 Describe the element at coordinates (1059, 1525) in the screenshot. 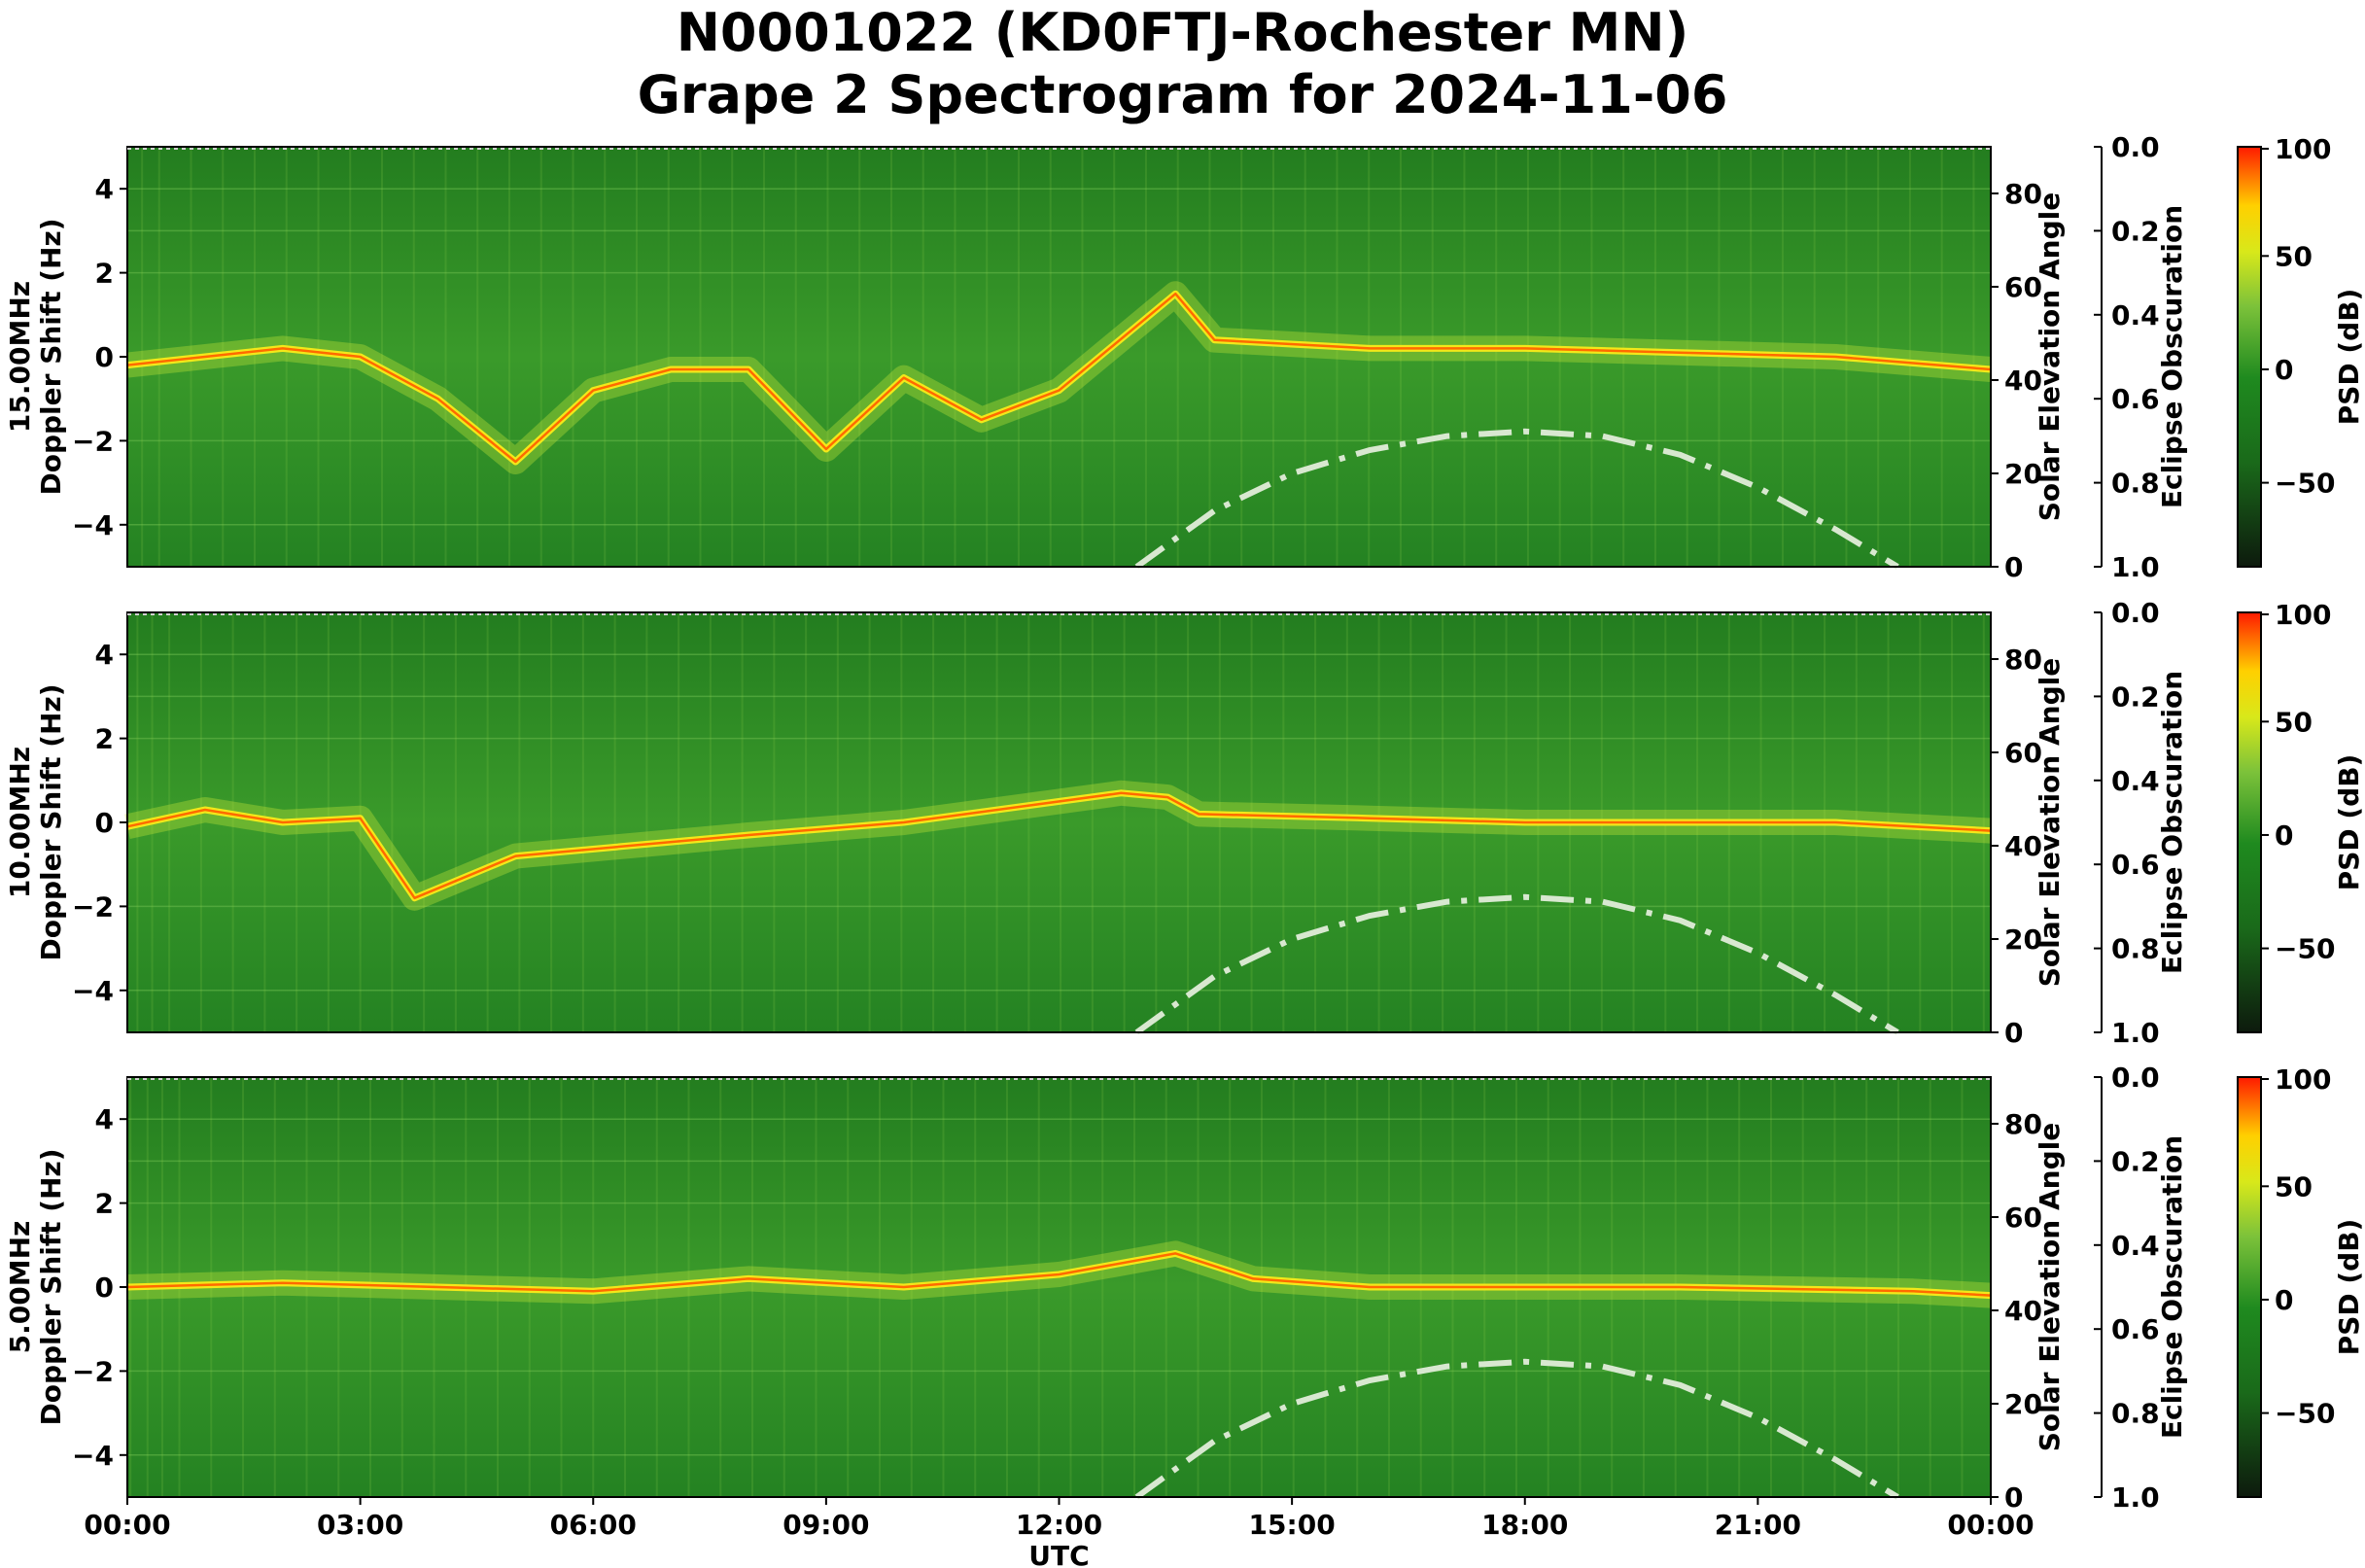

I see `x-tick-label: 12:00` at that location.